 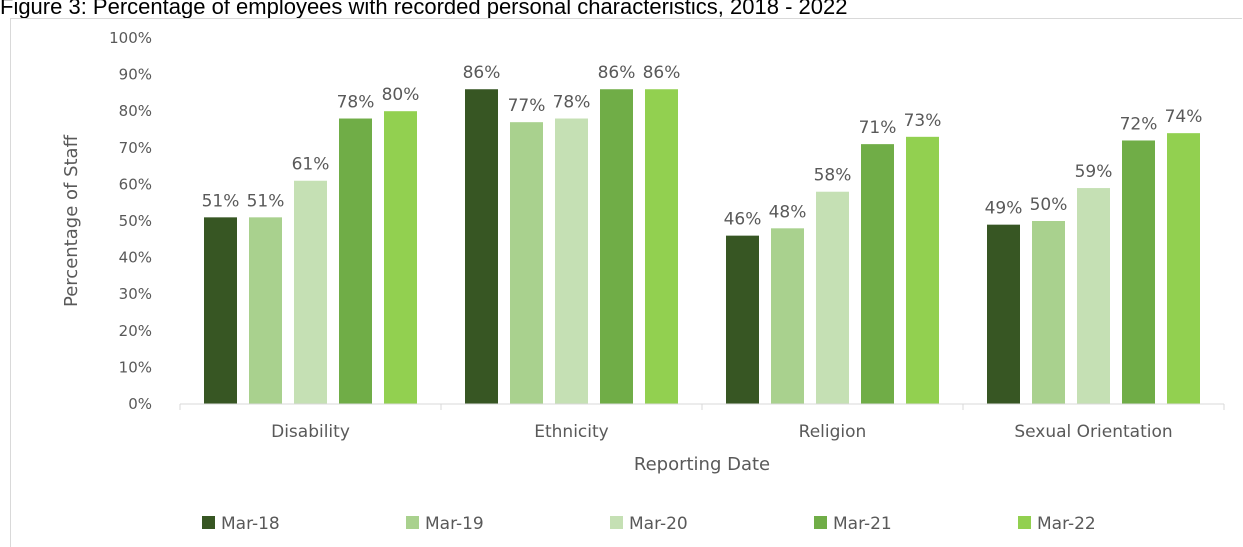 I want to click on x-axis-category-separators, so click(x=702, y=407).